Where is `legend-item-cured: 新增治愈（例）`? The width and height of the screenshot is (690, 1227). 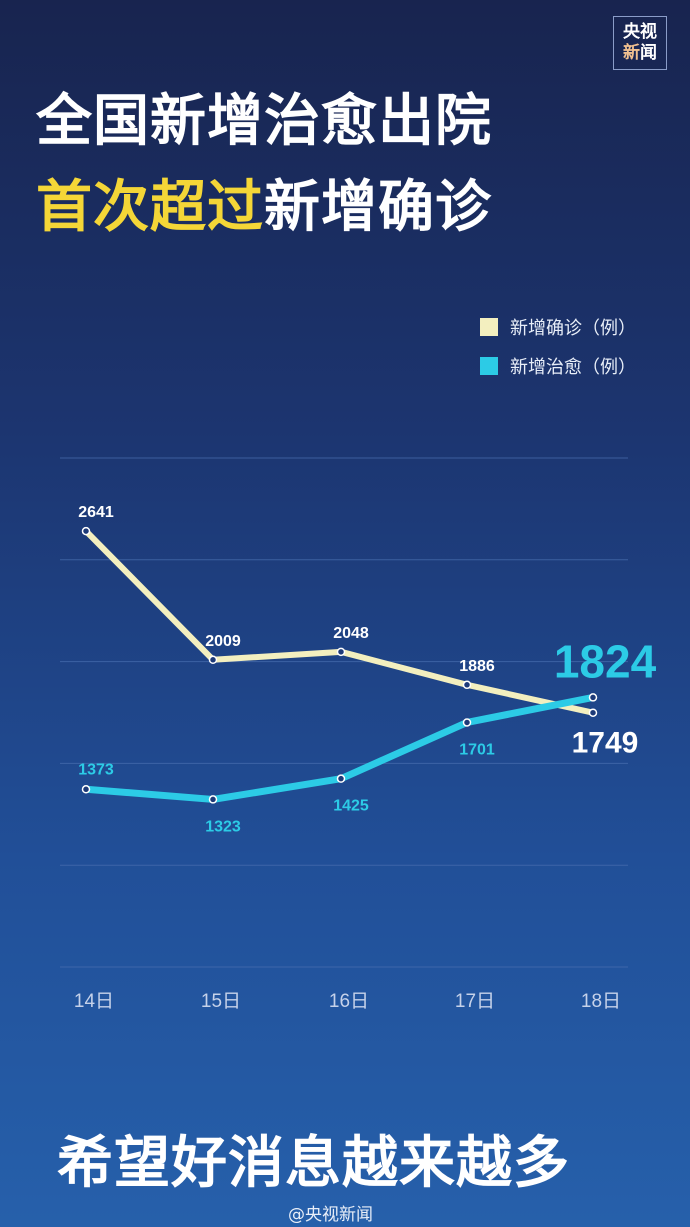
legend-item-cured: 新增治愈（例） is located at coordinates (558, 366).